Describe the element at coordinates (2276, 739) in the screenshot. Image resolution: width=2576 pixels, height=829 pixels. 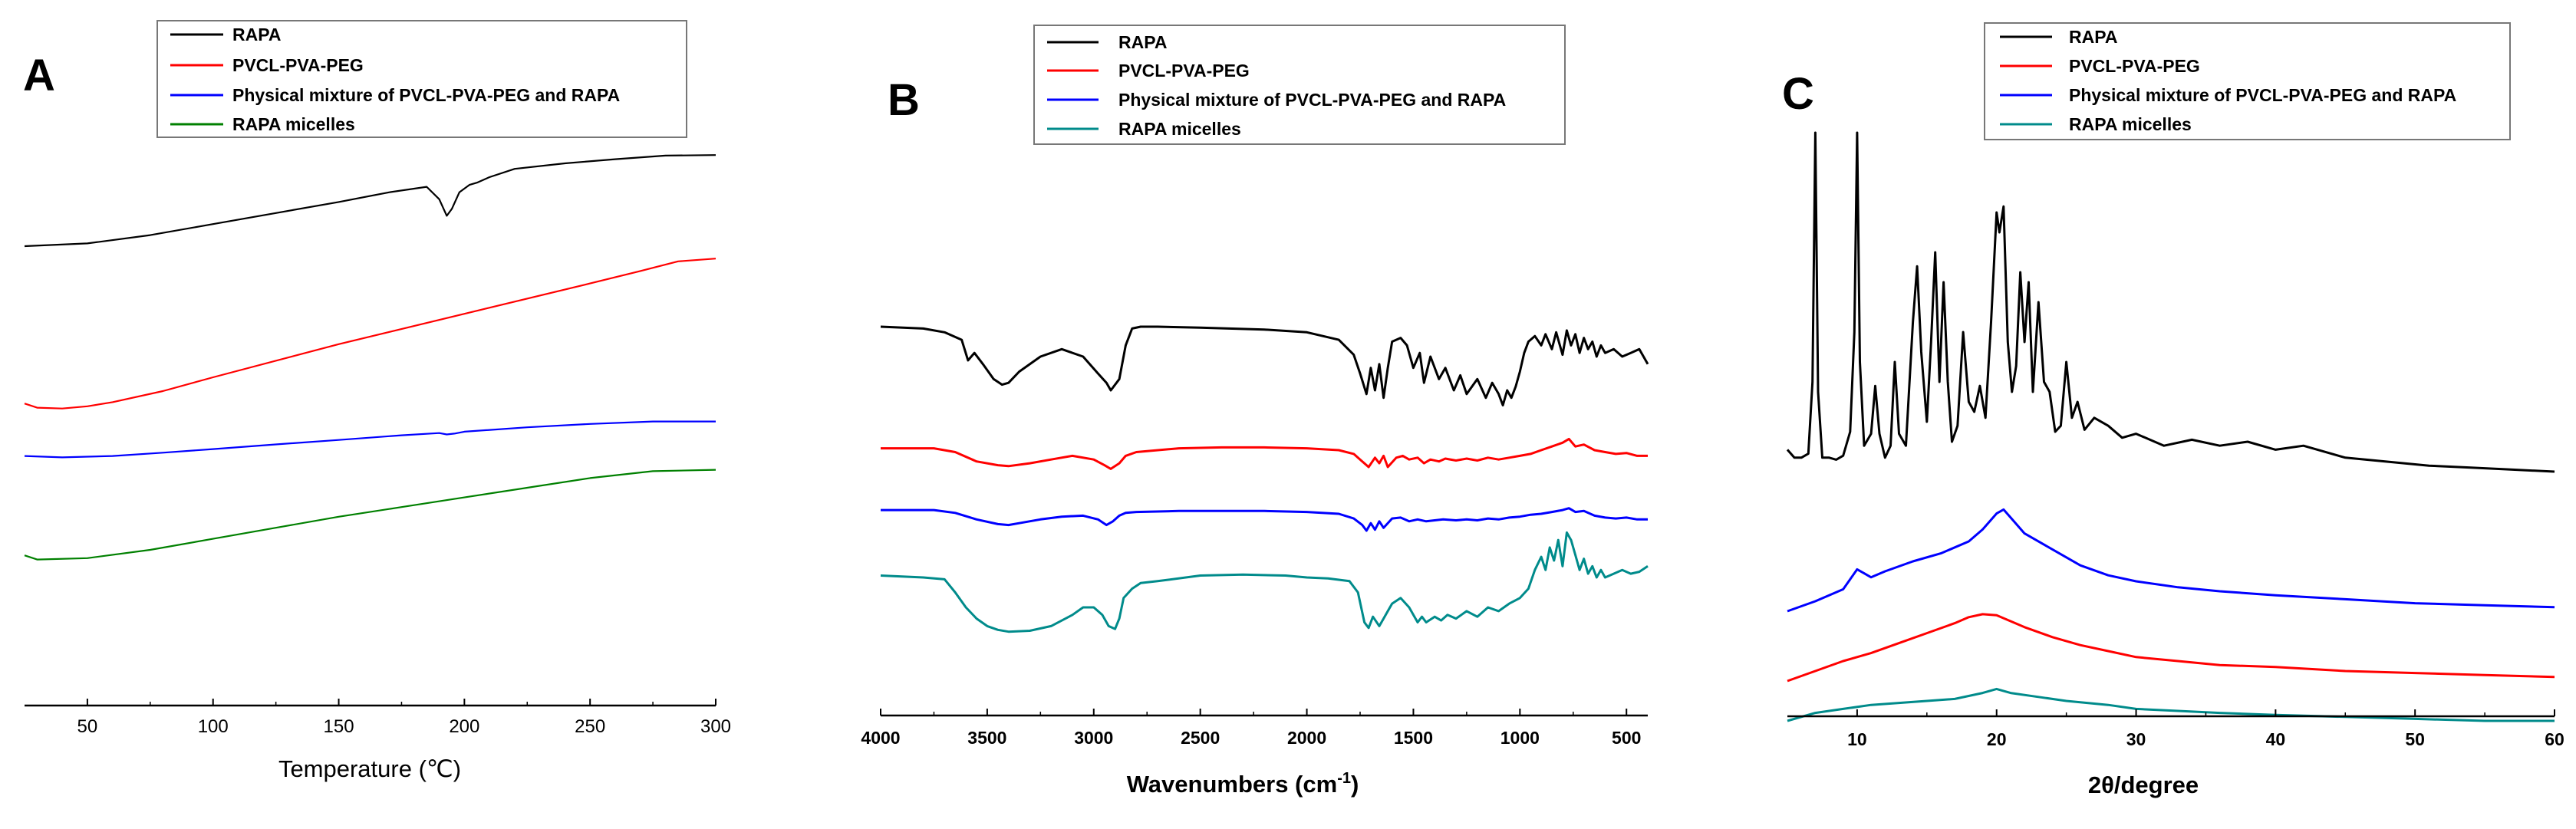
I see `x-tick-label-c-40: 40` at that location.